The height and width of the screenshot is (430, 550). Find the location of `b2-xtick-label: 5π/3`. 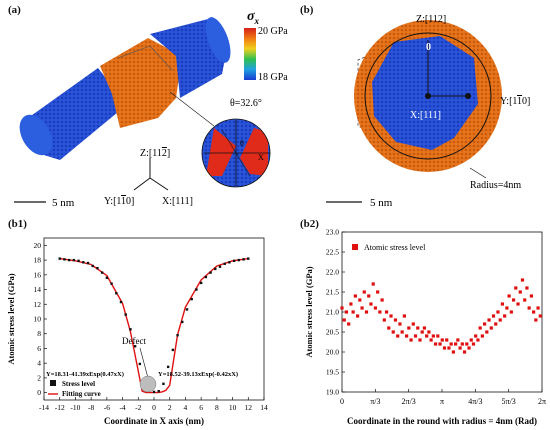

b2-xtick-label: 5π/3 is located at coordinates (509, 401).